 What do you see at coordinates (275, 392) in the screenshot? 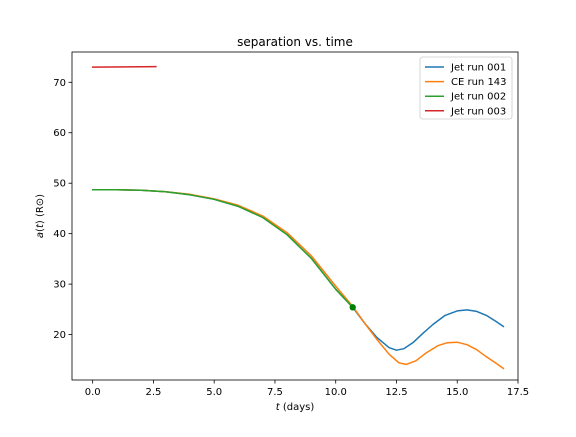
I see `x-tick-label: 7.5` at bounding box center [275, 392].